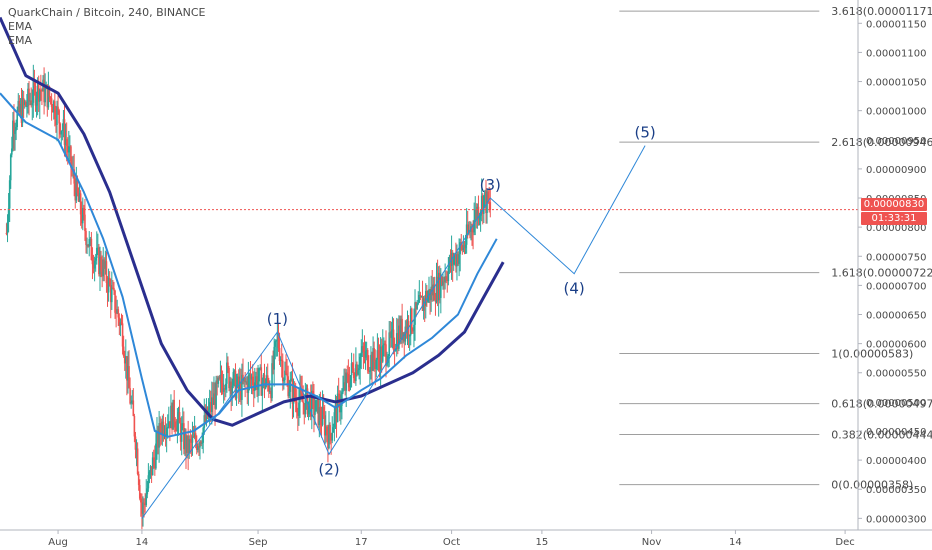 The image size is (932, 550). I want to click on fib-level-label: 3.618(0.00001171), so click(881, 11).